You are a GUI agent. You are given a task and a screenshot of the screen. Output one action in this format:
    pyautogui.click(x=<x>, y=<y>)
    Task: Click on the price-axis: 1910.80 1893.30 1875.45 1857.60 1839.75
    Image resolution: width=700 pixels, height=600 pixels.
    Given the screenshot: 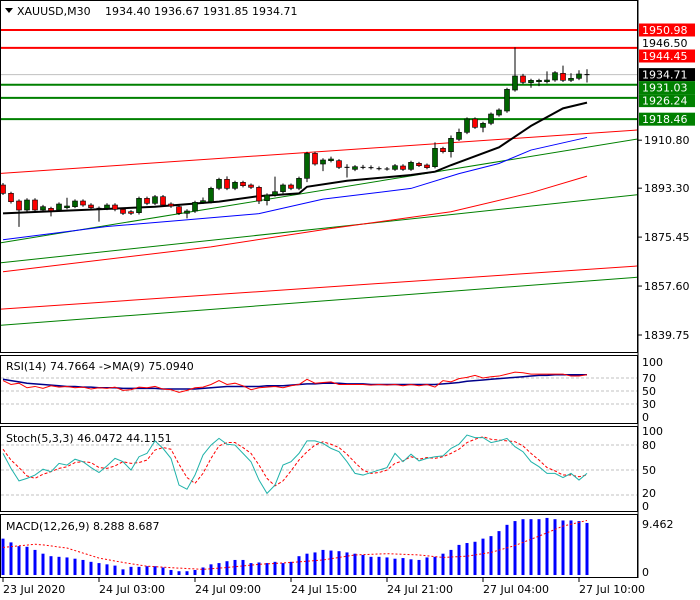 What is the action you would take?
    pyautogui.click(x=664, y=238)
    